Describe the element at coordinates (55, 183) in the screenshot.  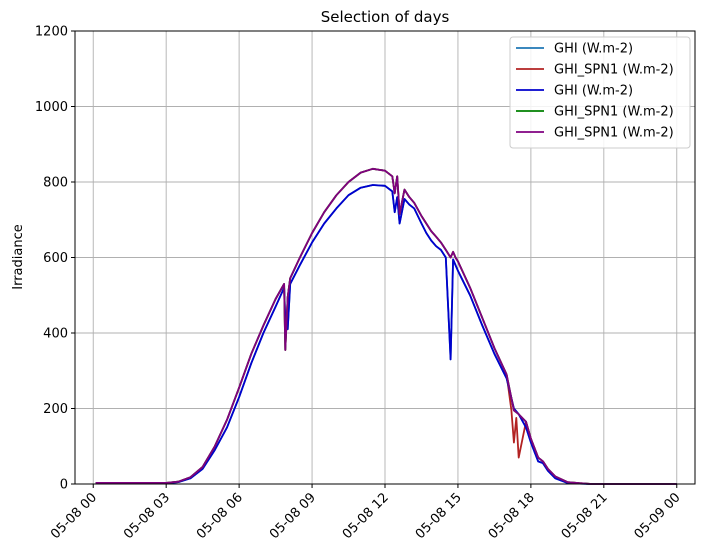
I see `y-tick-label: 800` at that location.